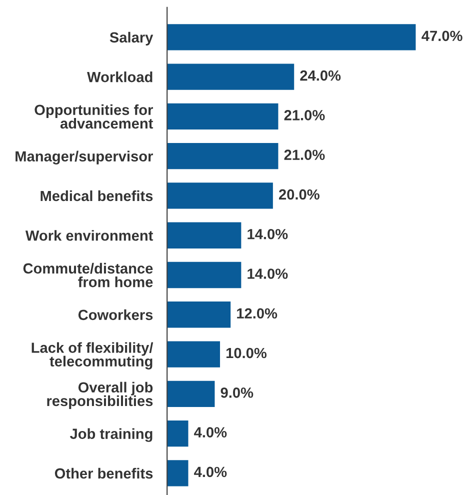  What do you see at coordinates (96, 196) in the screenshot?
I see `y-tick-label: Medical benefits` at bounding box center [96, 196].